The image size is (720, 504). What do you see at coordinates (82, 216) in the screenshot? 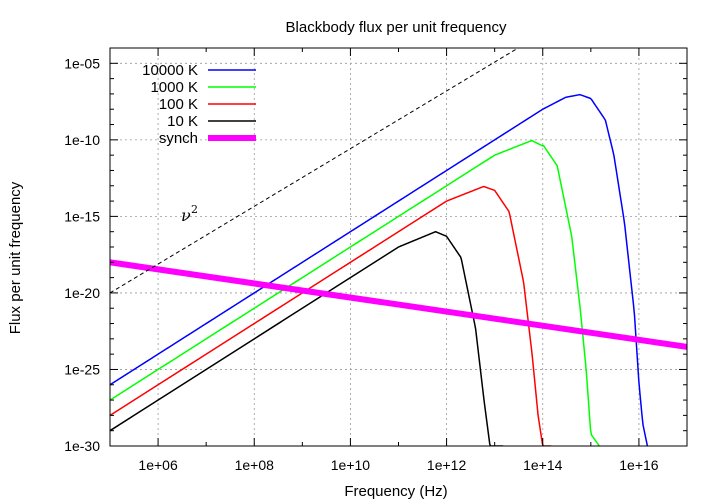
I see `y-tick-label: 1e-15` at bounding box center [82, 216].